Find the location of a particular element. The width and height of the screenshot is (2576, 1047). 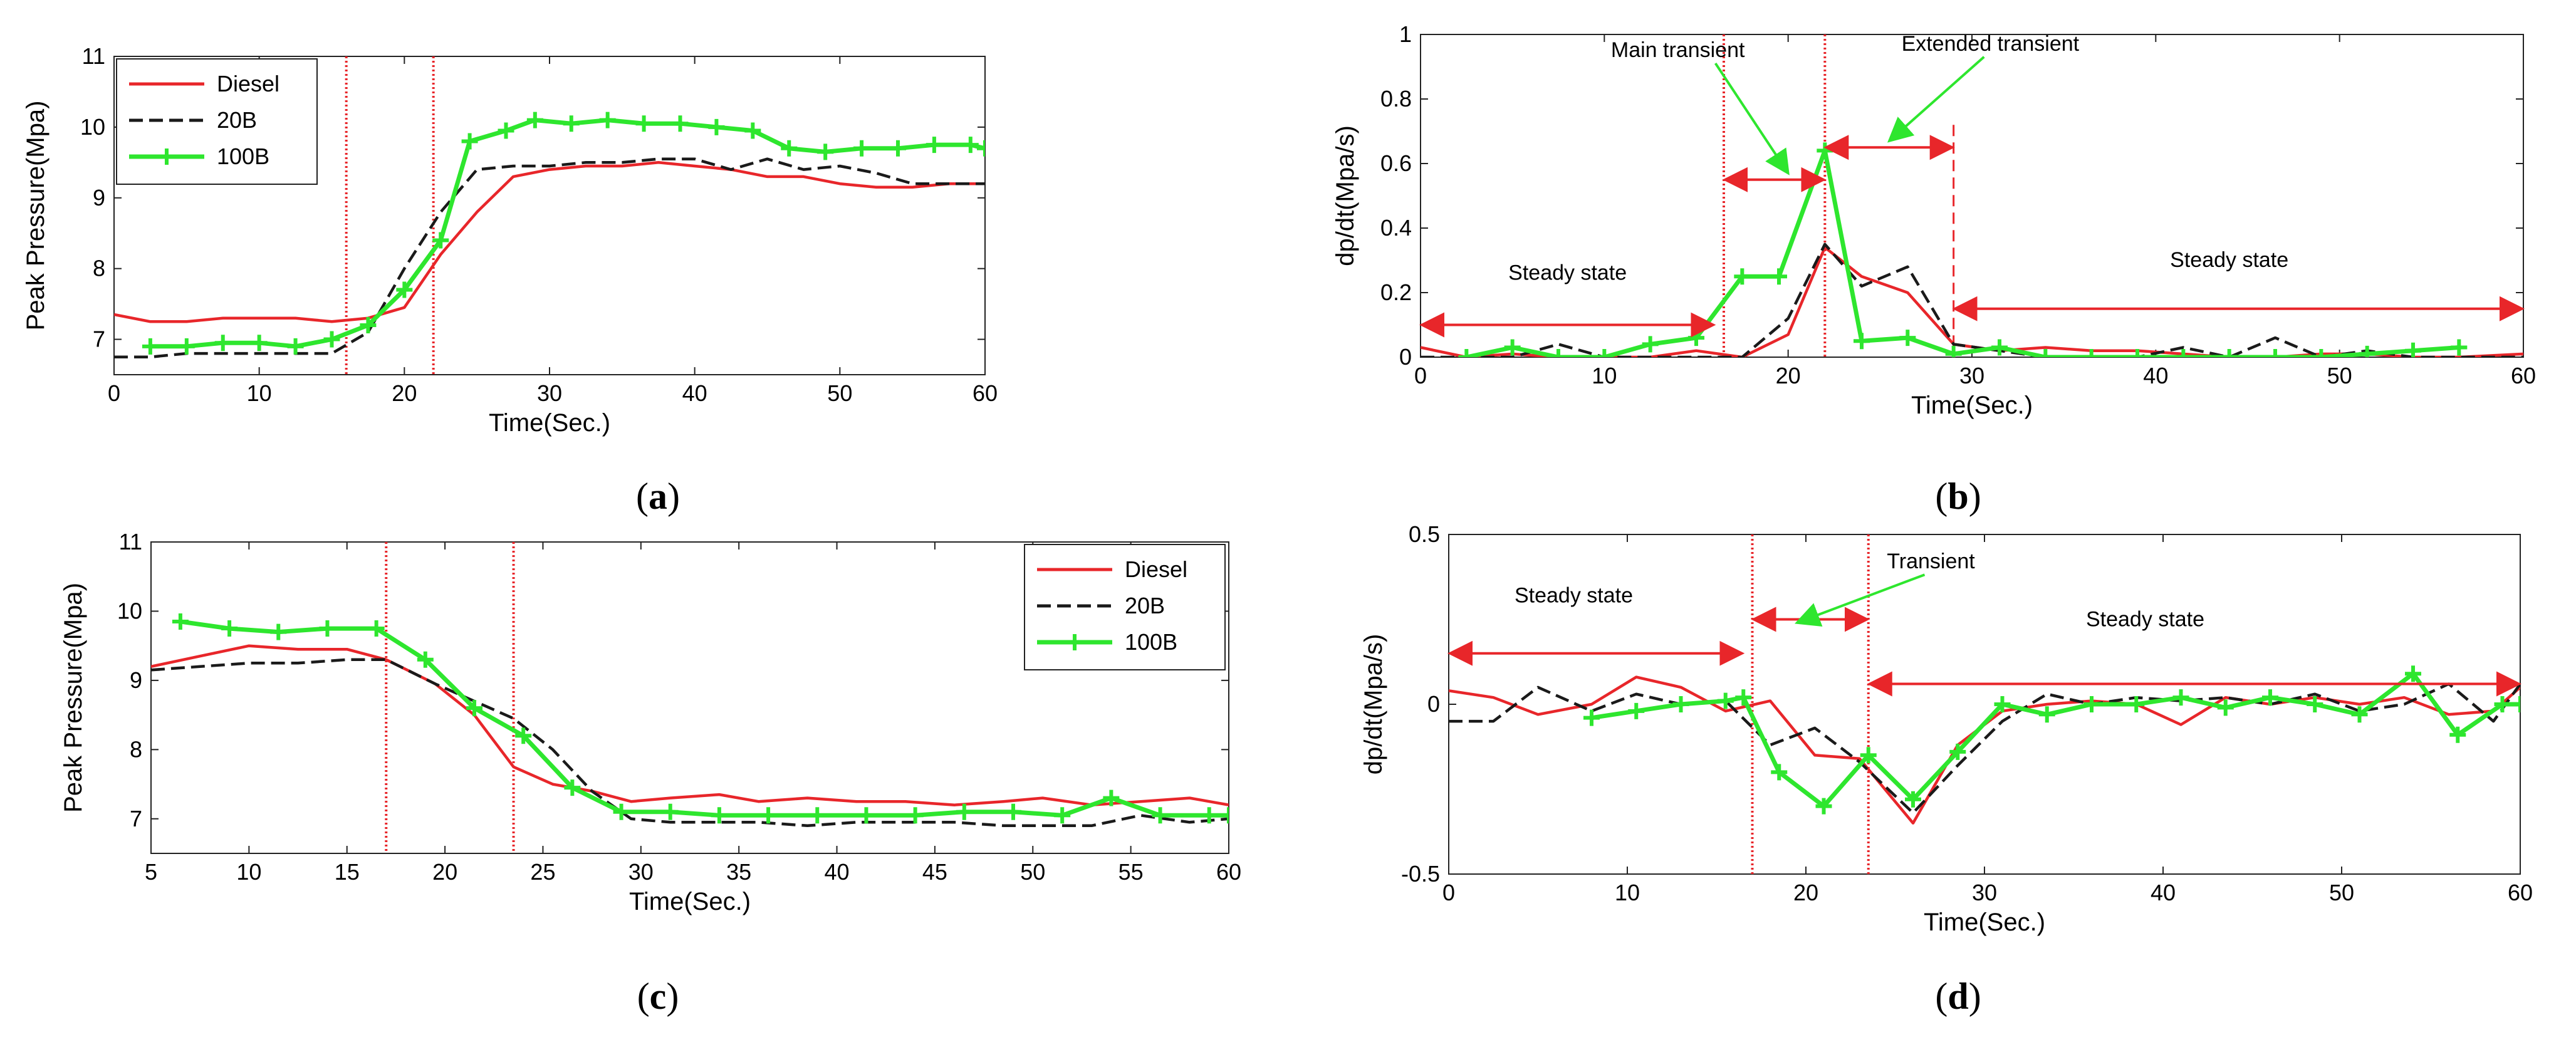

y-tick-label: 0 is located at coordinates (1433, 704).